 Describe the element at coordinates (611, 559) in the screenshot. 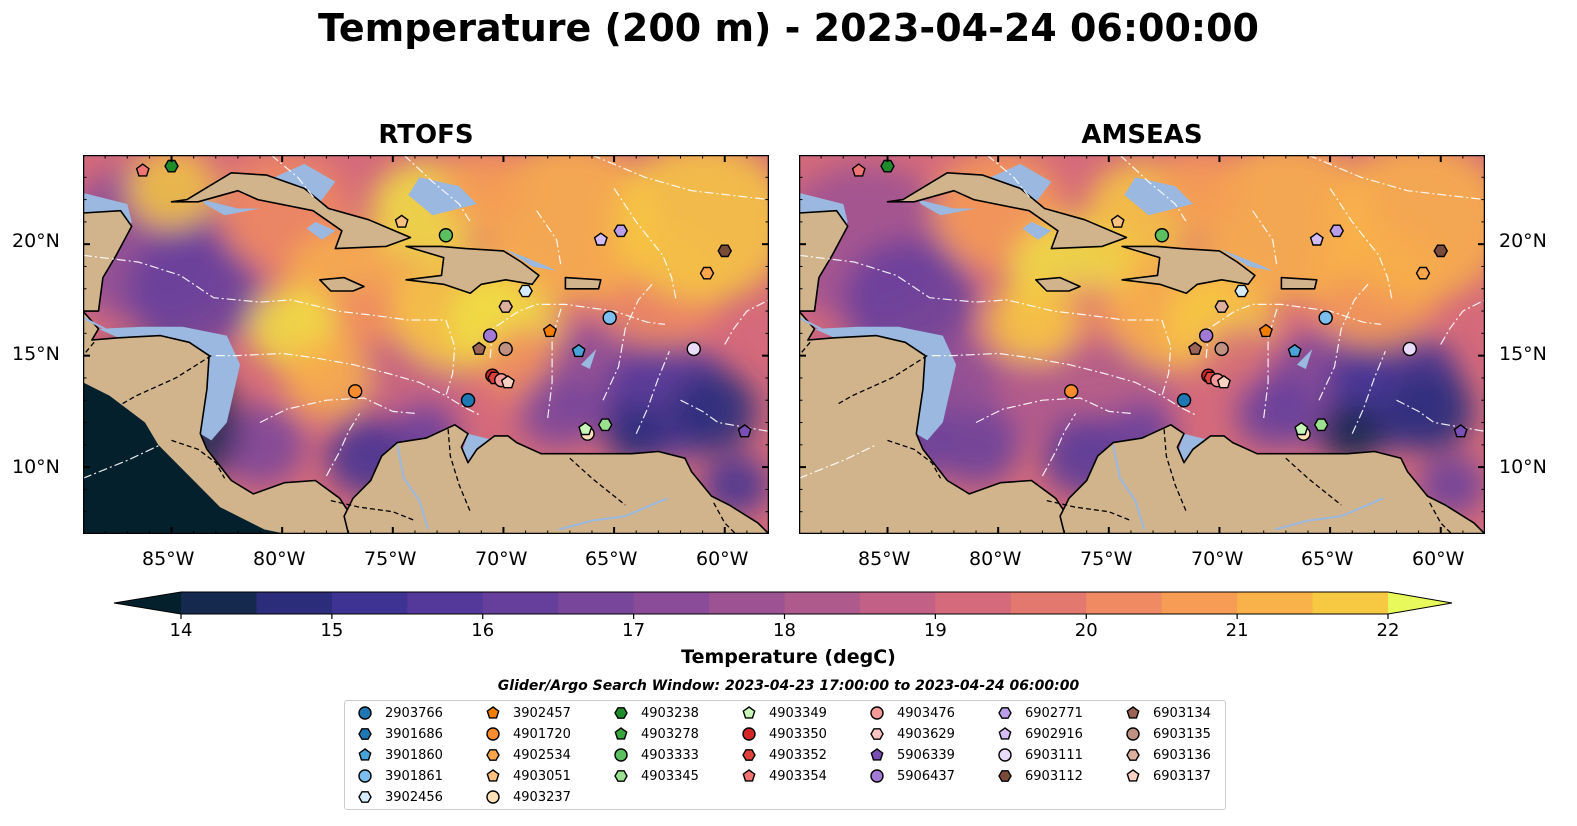

I see `lon-label-65w-left: 65°W` at that location.